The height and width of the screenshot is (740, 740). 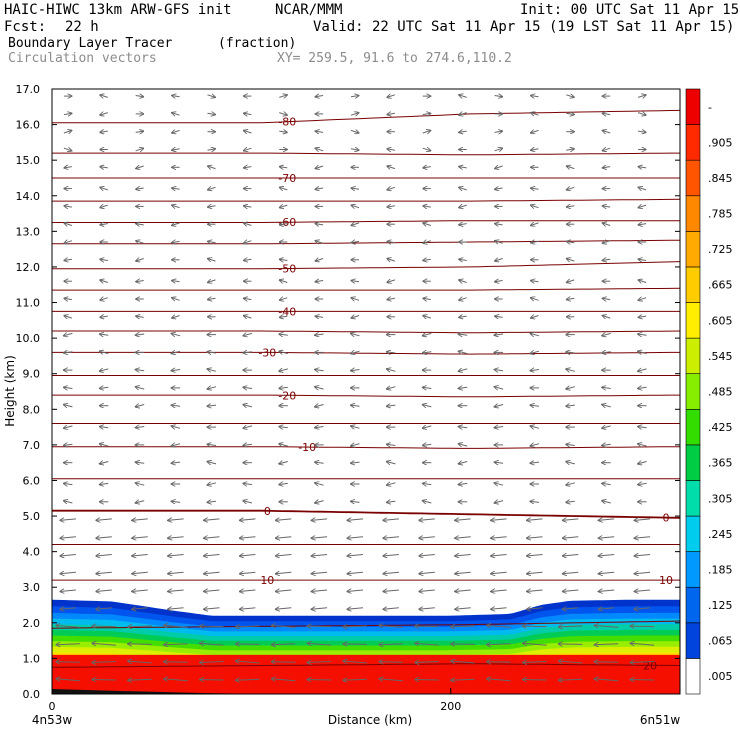 What do you see at coordinates (720, 285) in the screenshot?
I see `colorbar-label: .665` at bounding box center [720, 285].